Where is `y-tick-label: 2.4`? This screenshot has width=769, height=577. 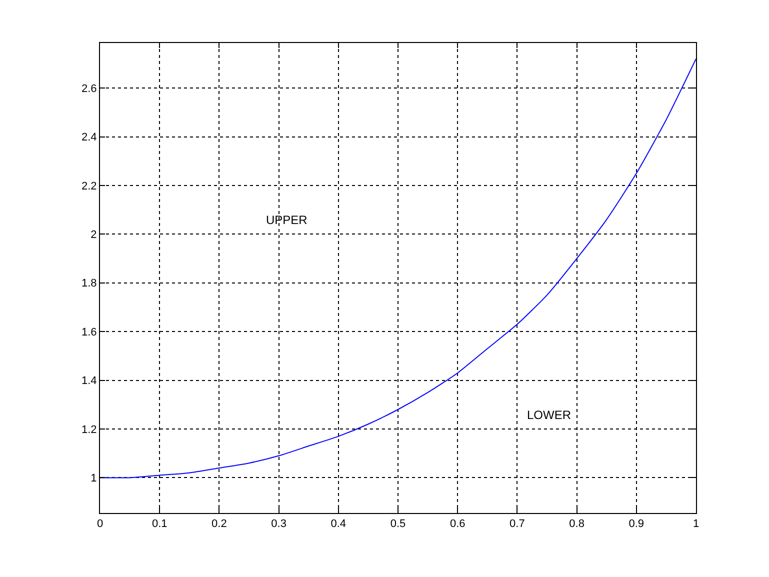
y-tick-label: 2.4 is located at coordinates (89, 138).